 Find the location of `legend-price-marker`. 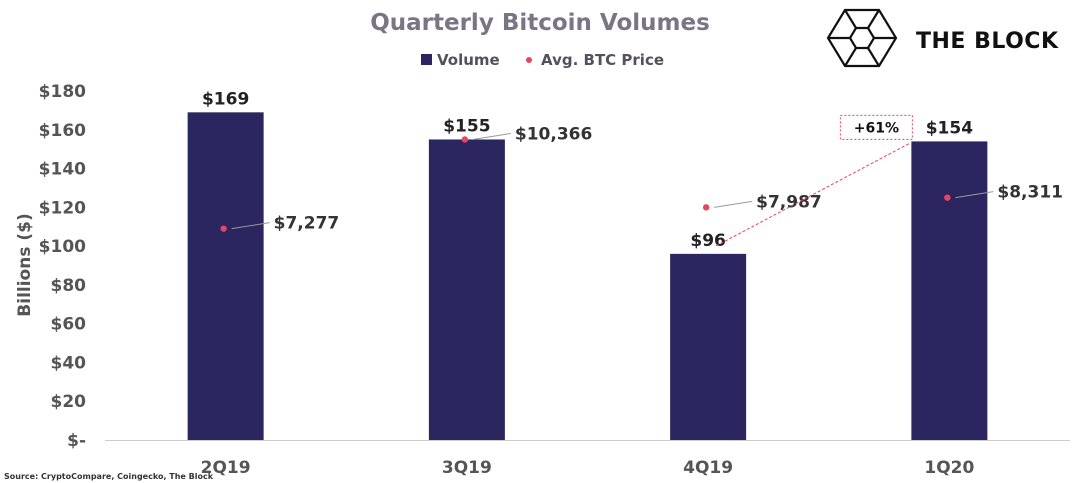

legend-price-marker is located at coordinates (529, 60).